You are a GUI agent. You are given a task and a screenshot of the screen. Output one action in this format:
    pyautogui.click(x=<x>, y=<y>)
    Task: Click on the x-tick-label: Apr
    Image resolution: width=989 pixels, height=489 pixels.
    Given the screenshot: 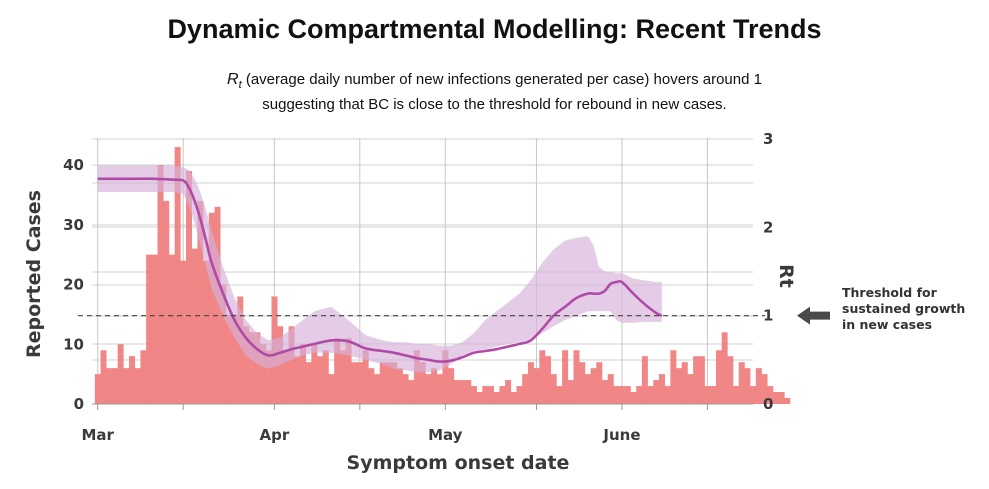 What is the action you would take?
    pyautogui.click(x=274, y=435)
    